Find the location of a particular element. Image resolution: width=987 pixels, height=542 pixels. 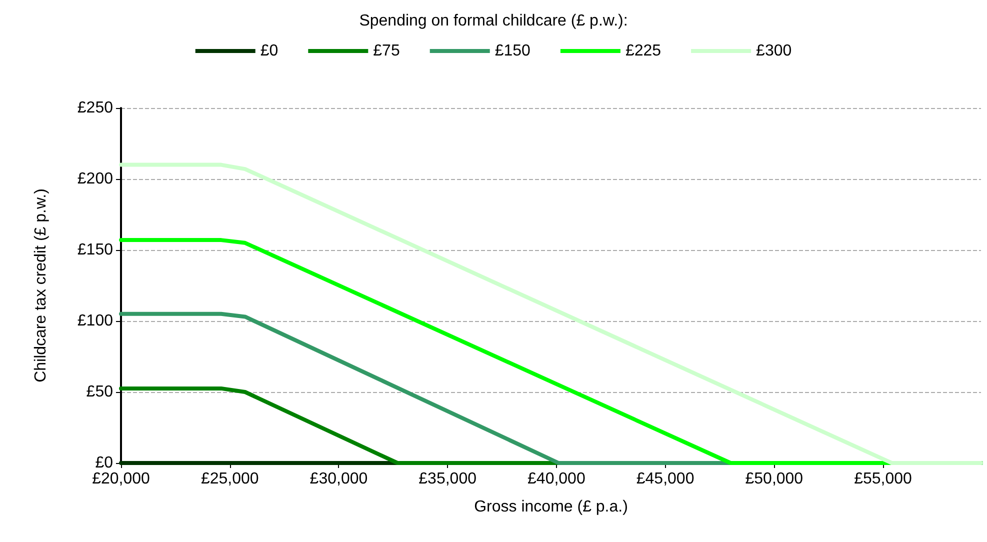

x-tick-label: £30,000 is located at coordinates (339, 479).